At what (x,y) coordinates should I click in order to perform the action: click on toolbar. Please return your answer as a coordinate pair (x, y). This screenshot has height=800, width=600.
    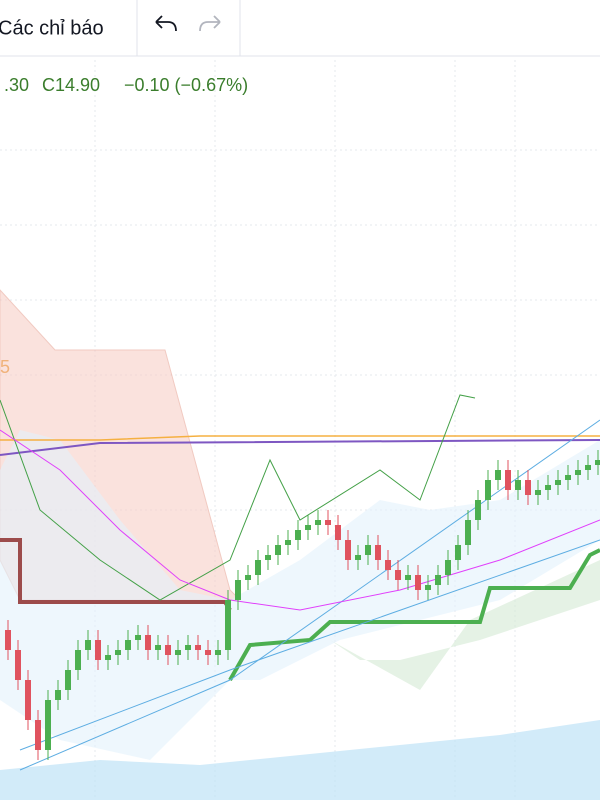
    Looking at the image, I should click on (300, 28).